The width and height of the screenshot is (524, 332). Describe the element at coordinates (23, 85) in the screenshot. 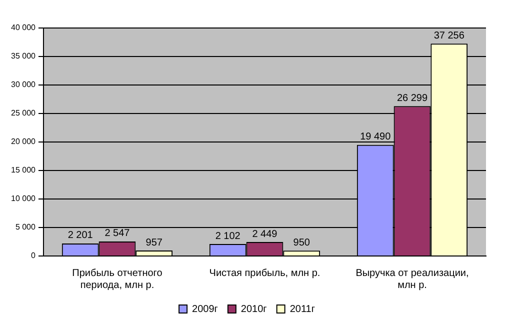

I see `y-tick-label: 30 000` at that location.